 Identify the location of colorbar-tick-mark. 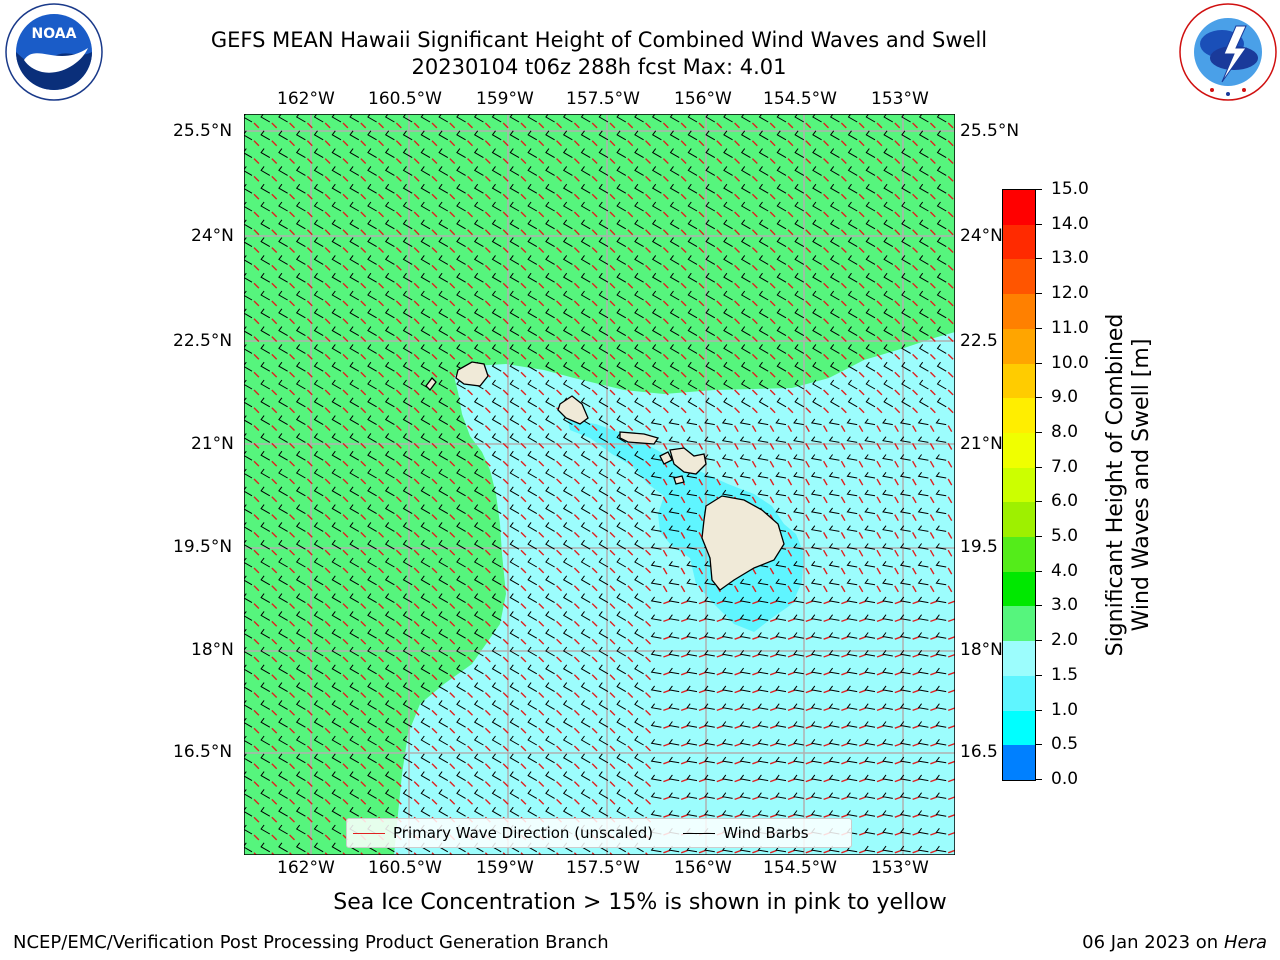
(1039, 571).